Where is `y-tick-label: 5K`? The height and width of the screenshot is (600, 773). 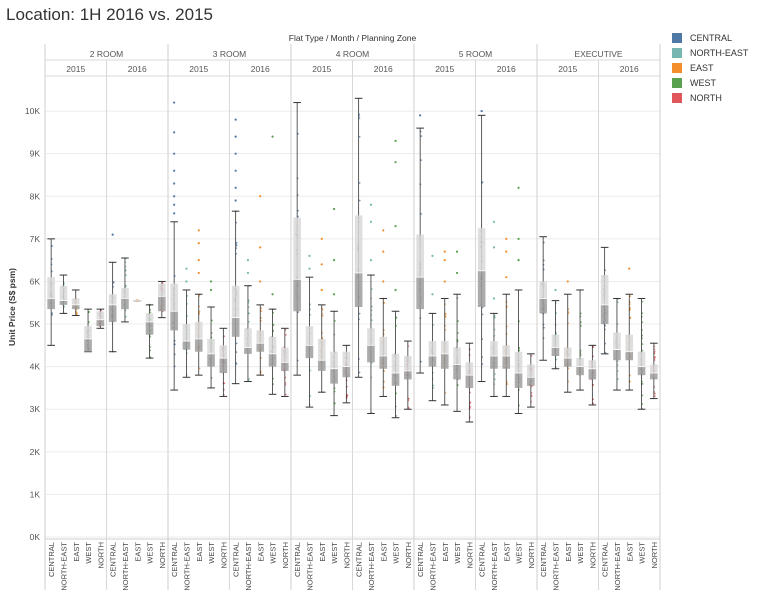 y-tick-label: 5K is located at coordinates (35, 324).